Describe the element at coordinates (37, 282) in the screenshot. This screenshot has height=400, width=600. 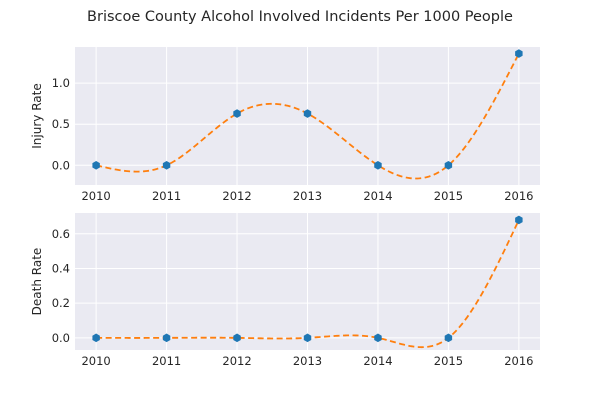
I see `y-axis-label: Death Rate` at that location.